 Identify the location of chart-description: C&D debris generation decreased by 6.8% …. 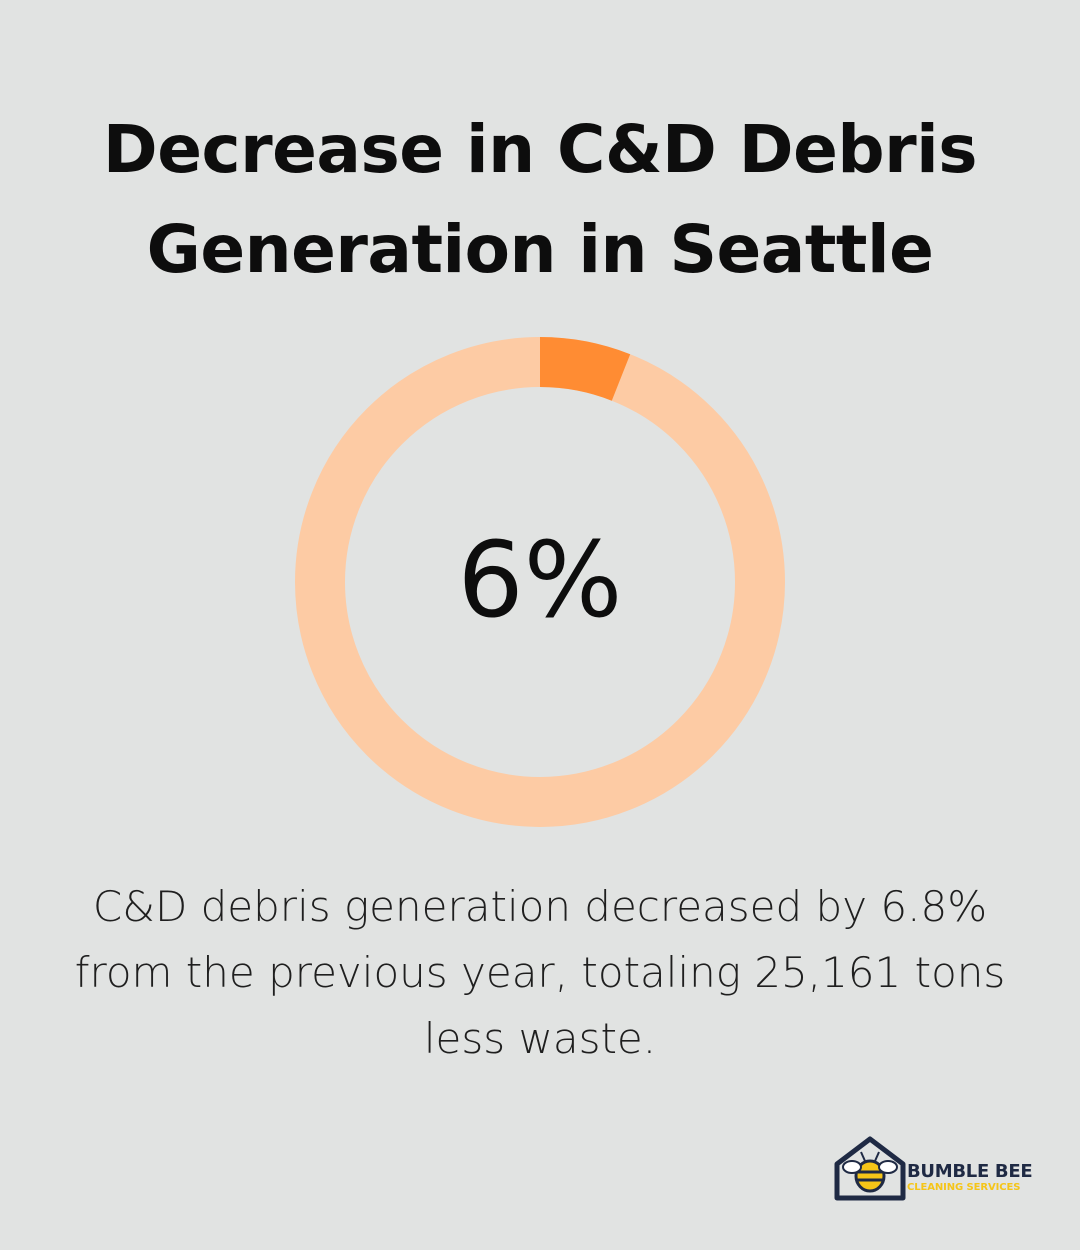
(540, 972).